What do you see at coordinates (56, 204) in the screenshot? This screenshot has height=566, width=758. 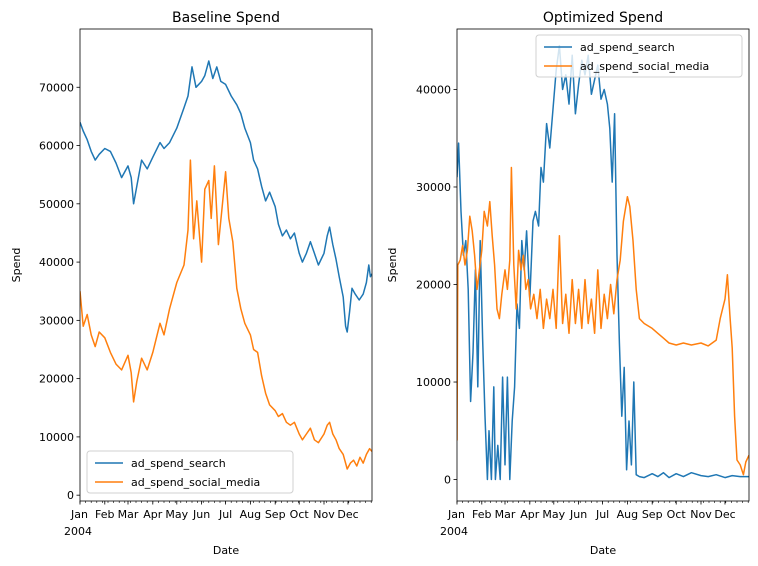 I see `y-tick-label: 50000` at bounding box center [56, 204].